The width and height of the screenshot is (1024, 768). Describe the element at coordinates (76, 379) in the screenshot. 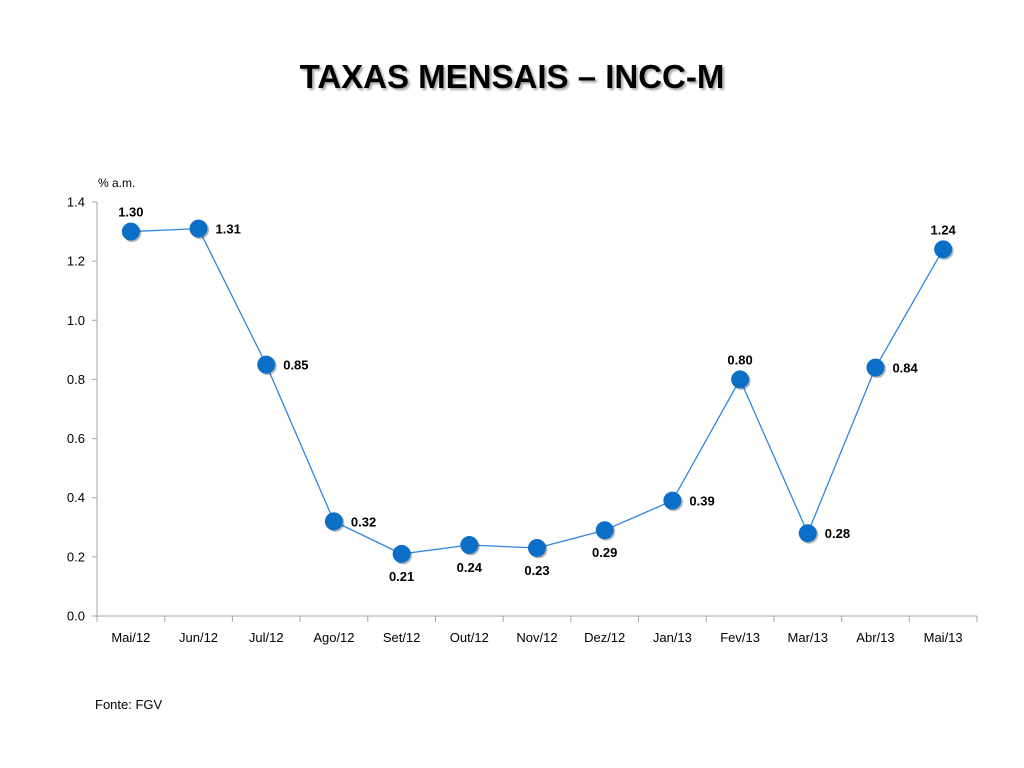

I see `y-tick-label: 0.8` at that location.